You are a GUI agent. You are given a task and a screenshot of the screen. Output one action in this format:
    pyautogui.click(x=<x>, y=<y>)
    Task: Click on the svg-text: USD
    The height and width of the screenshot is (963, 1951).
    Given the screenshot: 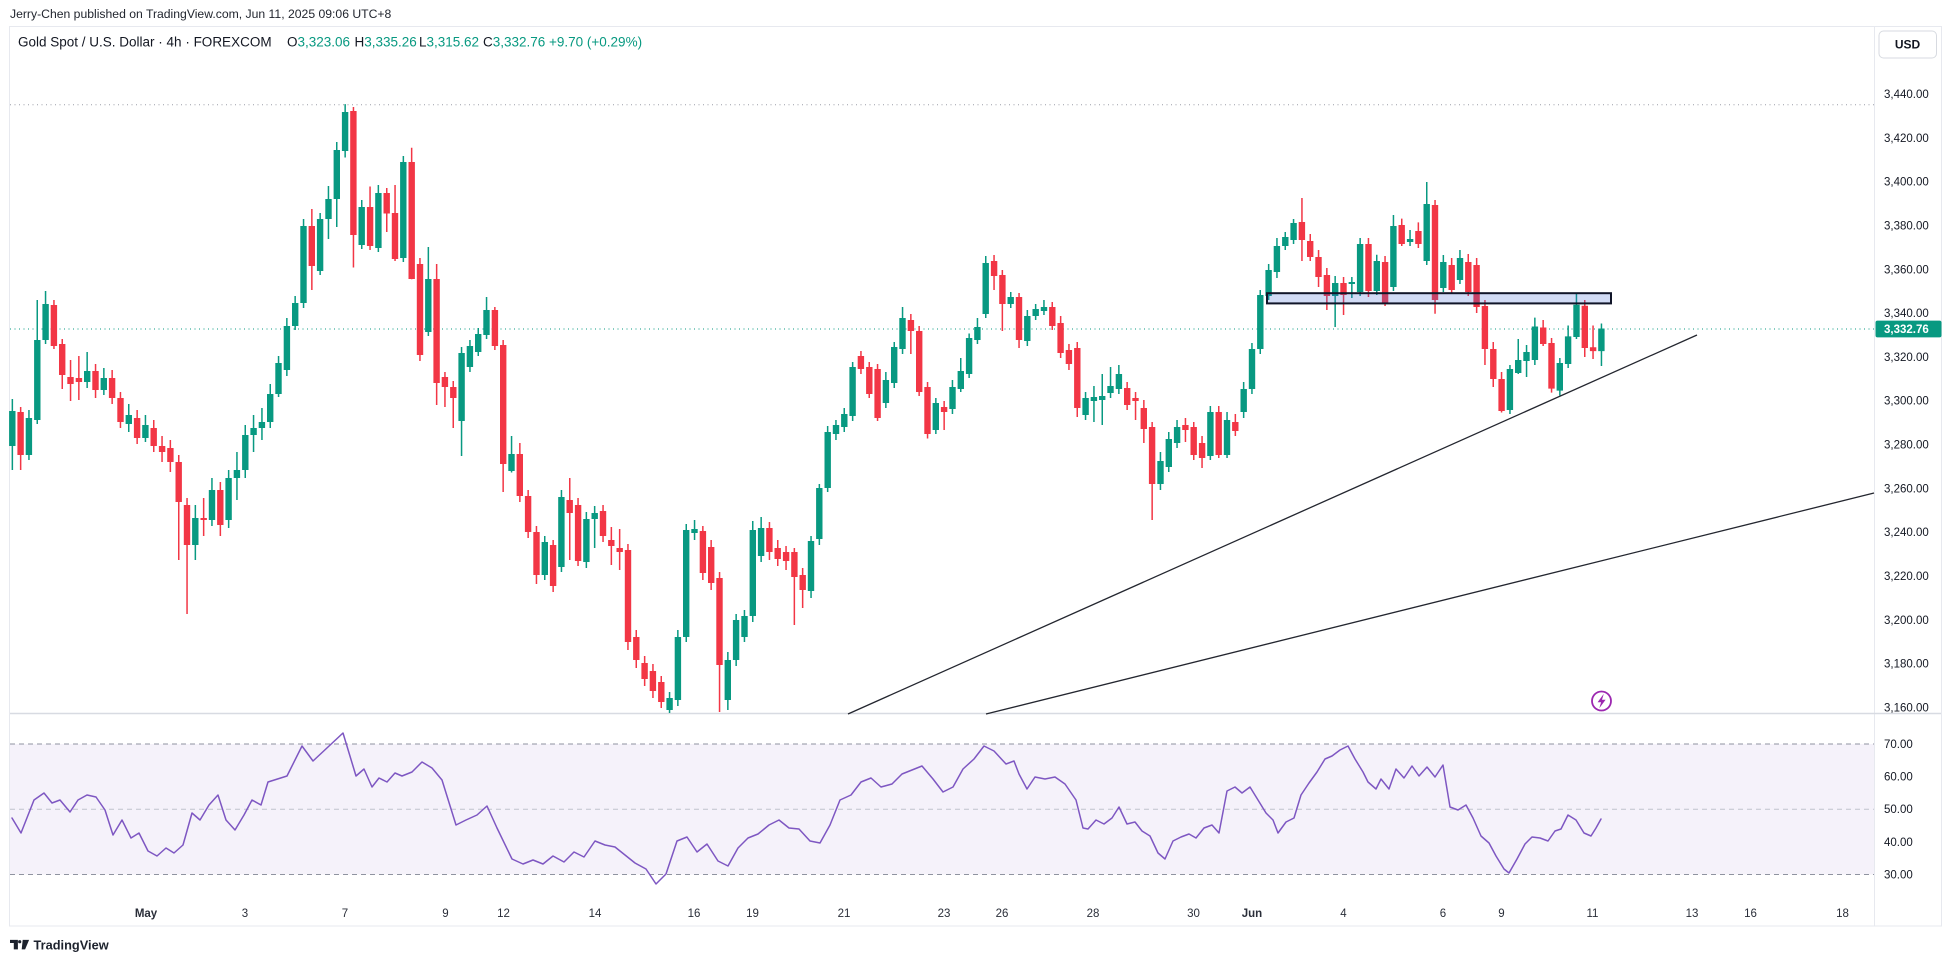 What is the action you would take?
    pyautogui.click(x=1908, y=45)
    